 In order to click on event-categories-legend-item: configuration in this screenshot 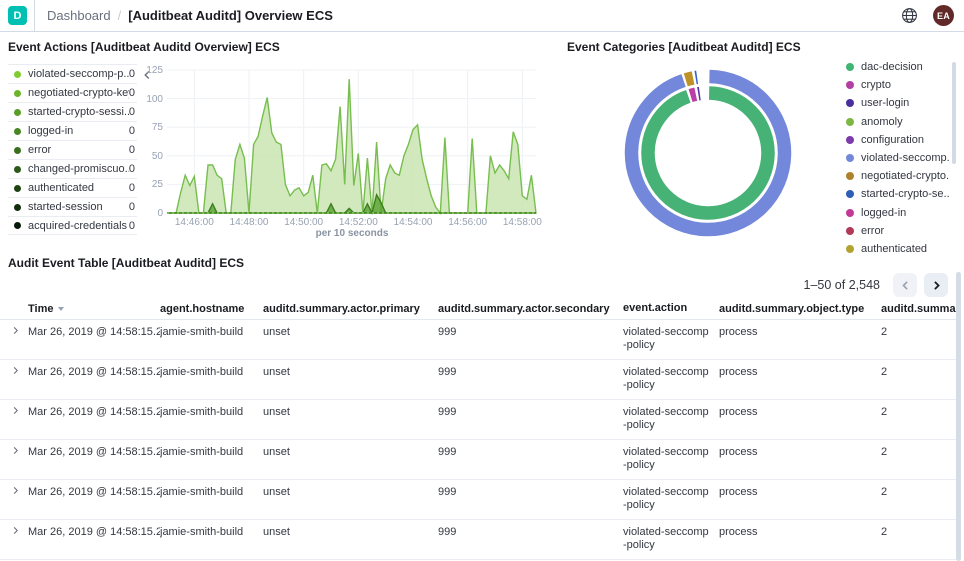, I will do `click(898, 140)`.